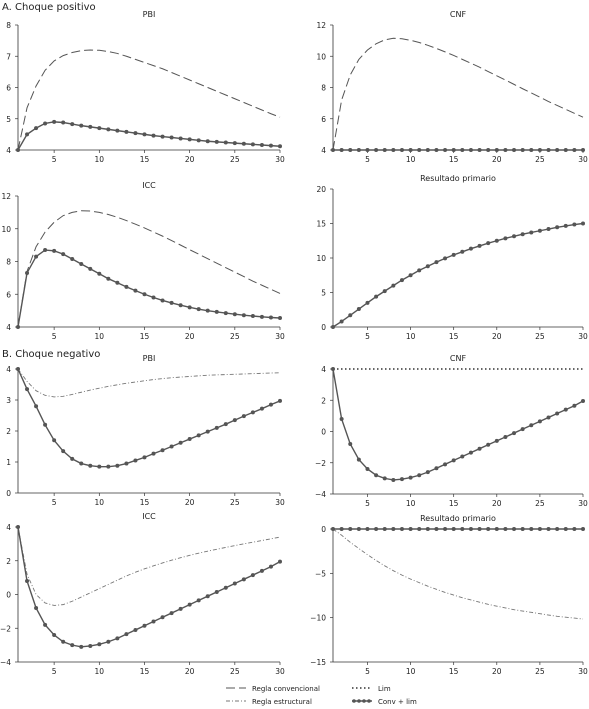 The height and width of the screenshot is (709, 589). What do you see at coordinates (8, 462) in the screenshot?
I see `y-tick-label: 1` at bounding box center [8, 462].